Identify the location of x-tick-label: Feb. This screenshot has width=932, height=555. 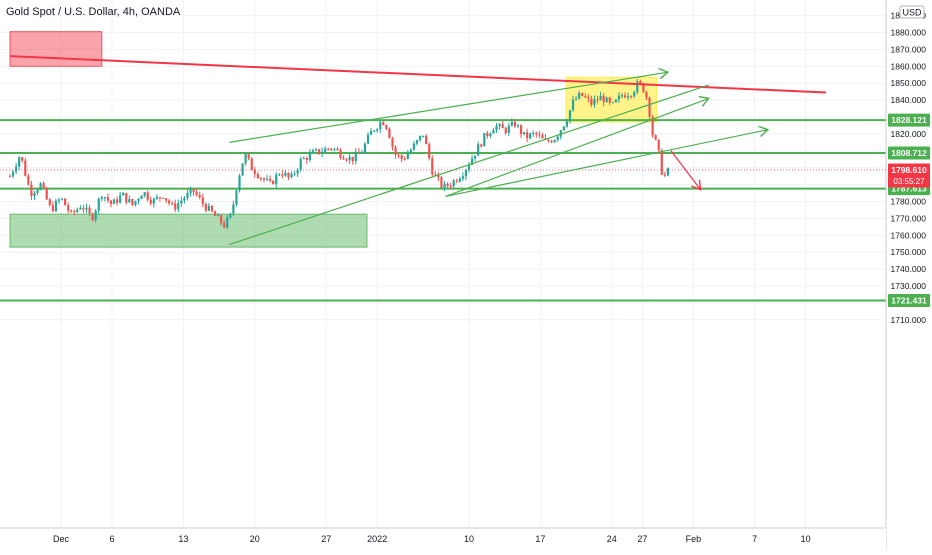
(694, 539).